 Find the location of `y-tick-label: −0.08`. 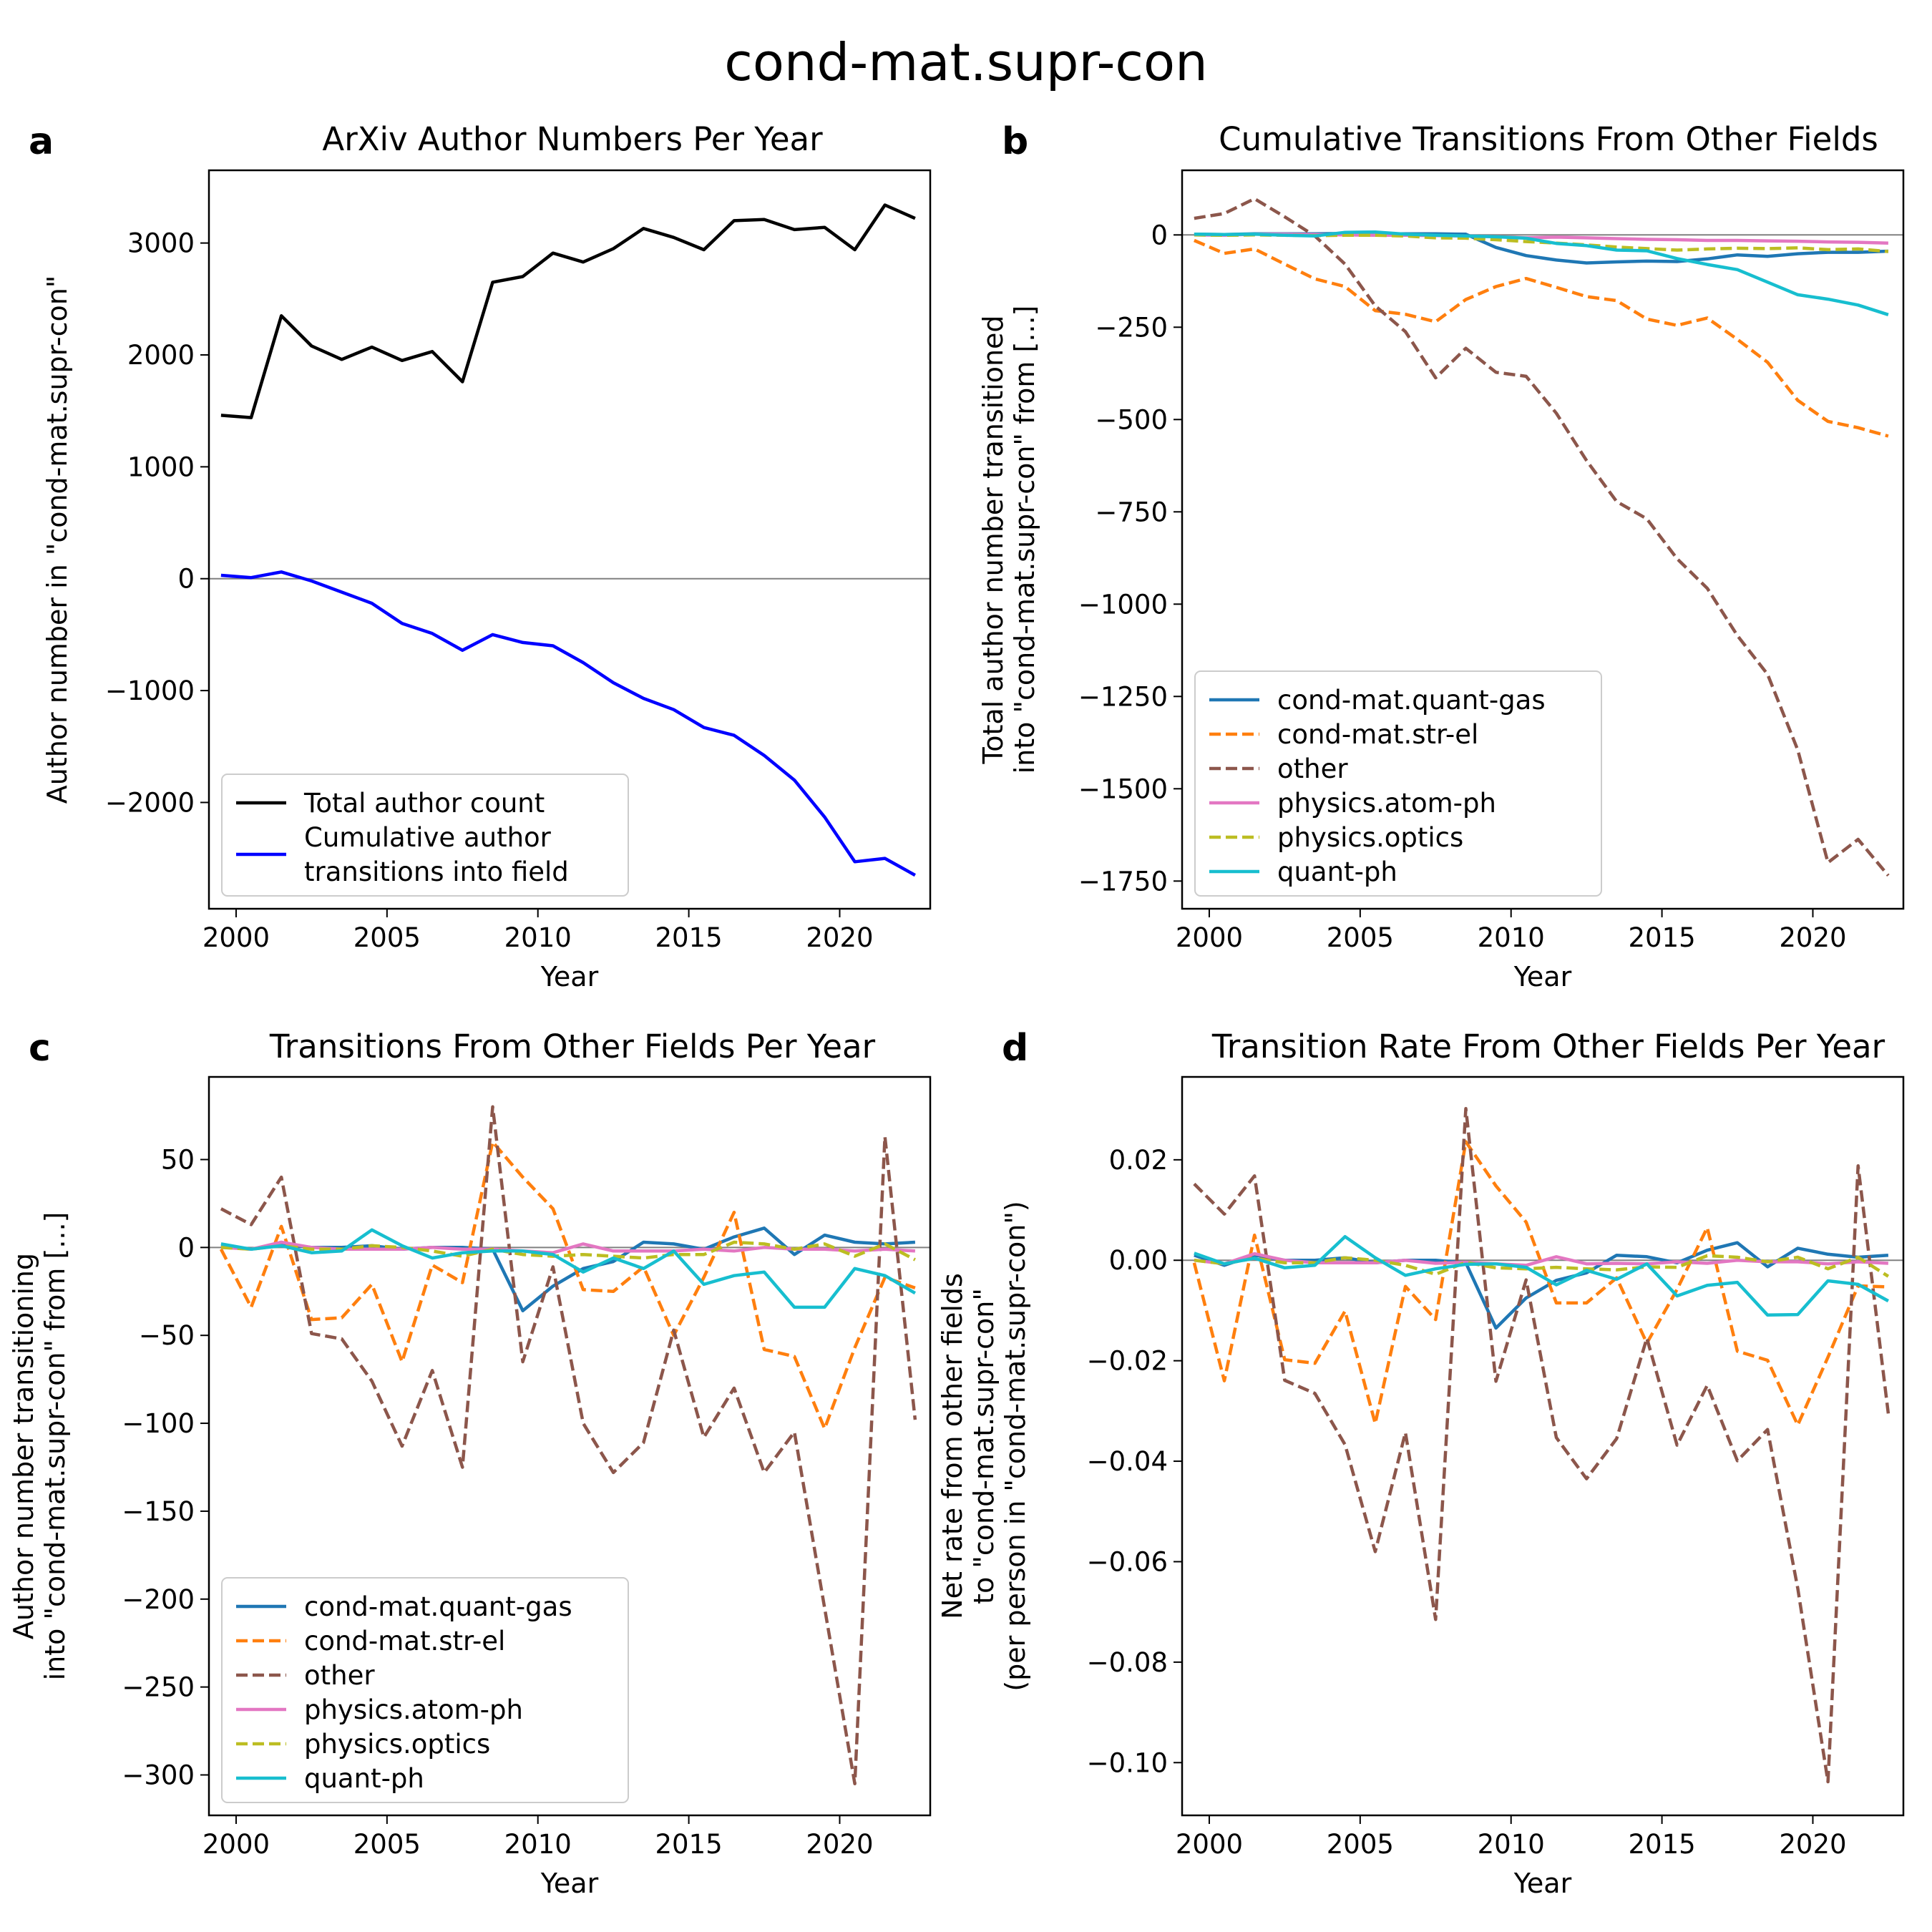

y-tick-label: −0.08 is located at coordinates (1127, 1662).